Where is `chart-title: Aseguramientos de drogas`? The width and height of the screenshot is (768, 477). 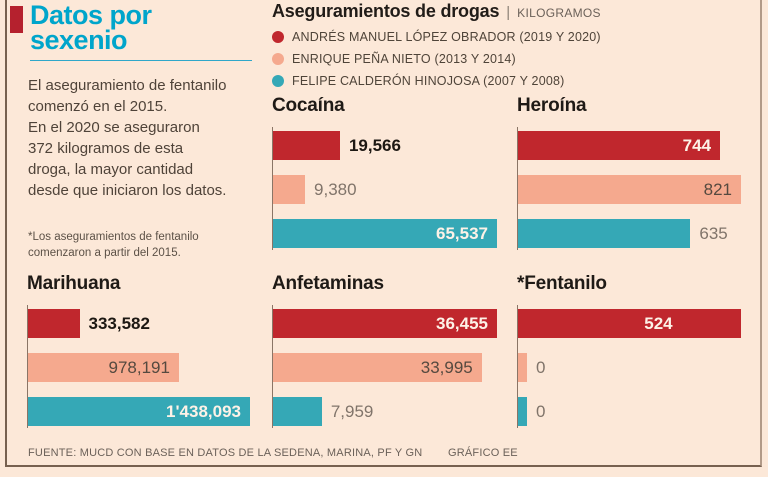 chart-title: Aseguramientos de drogas is located at coordinates (386, 11).